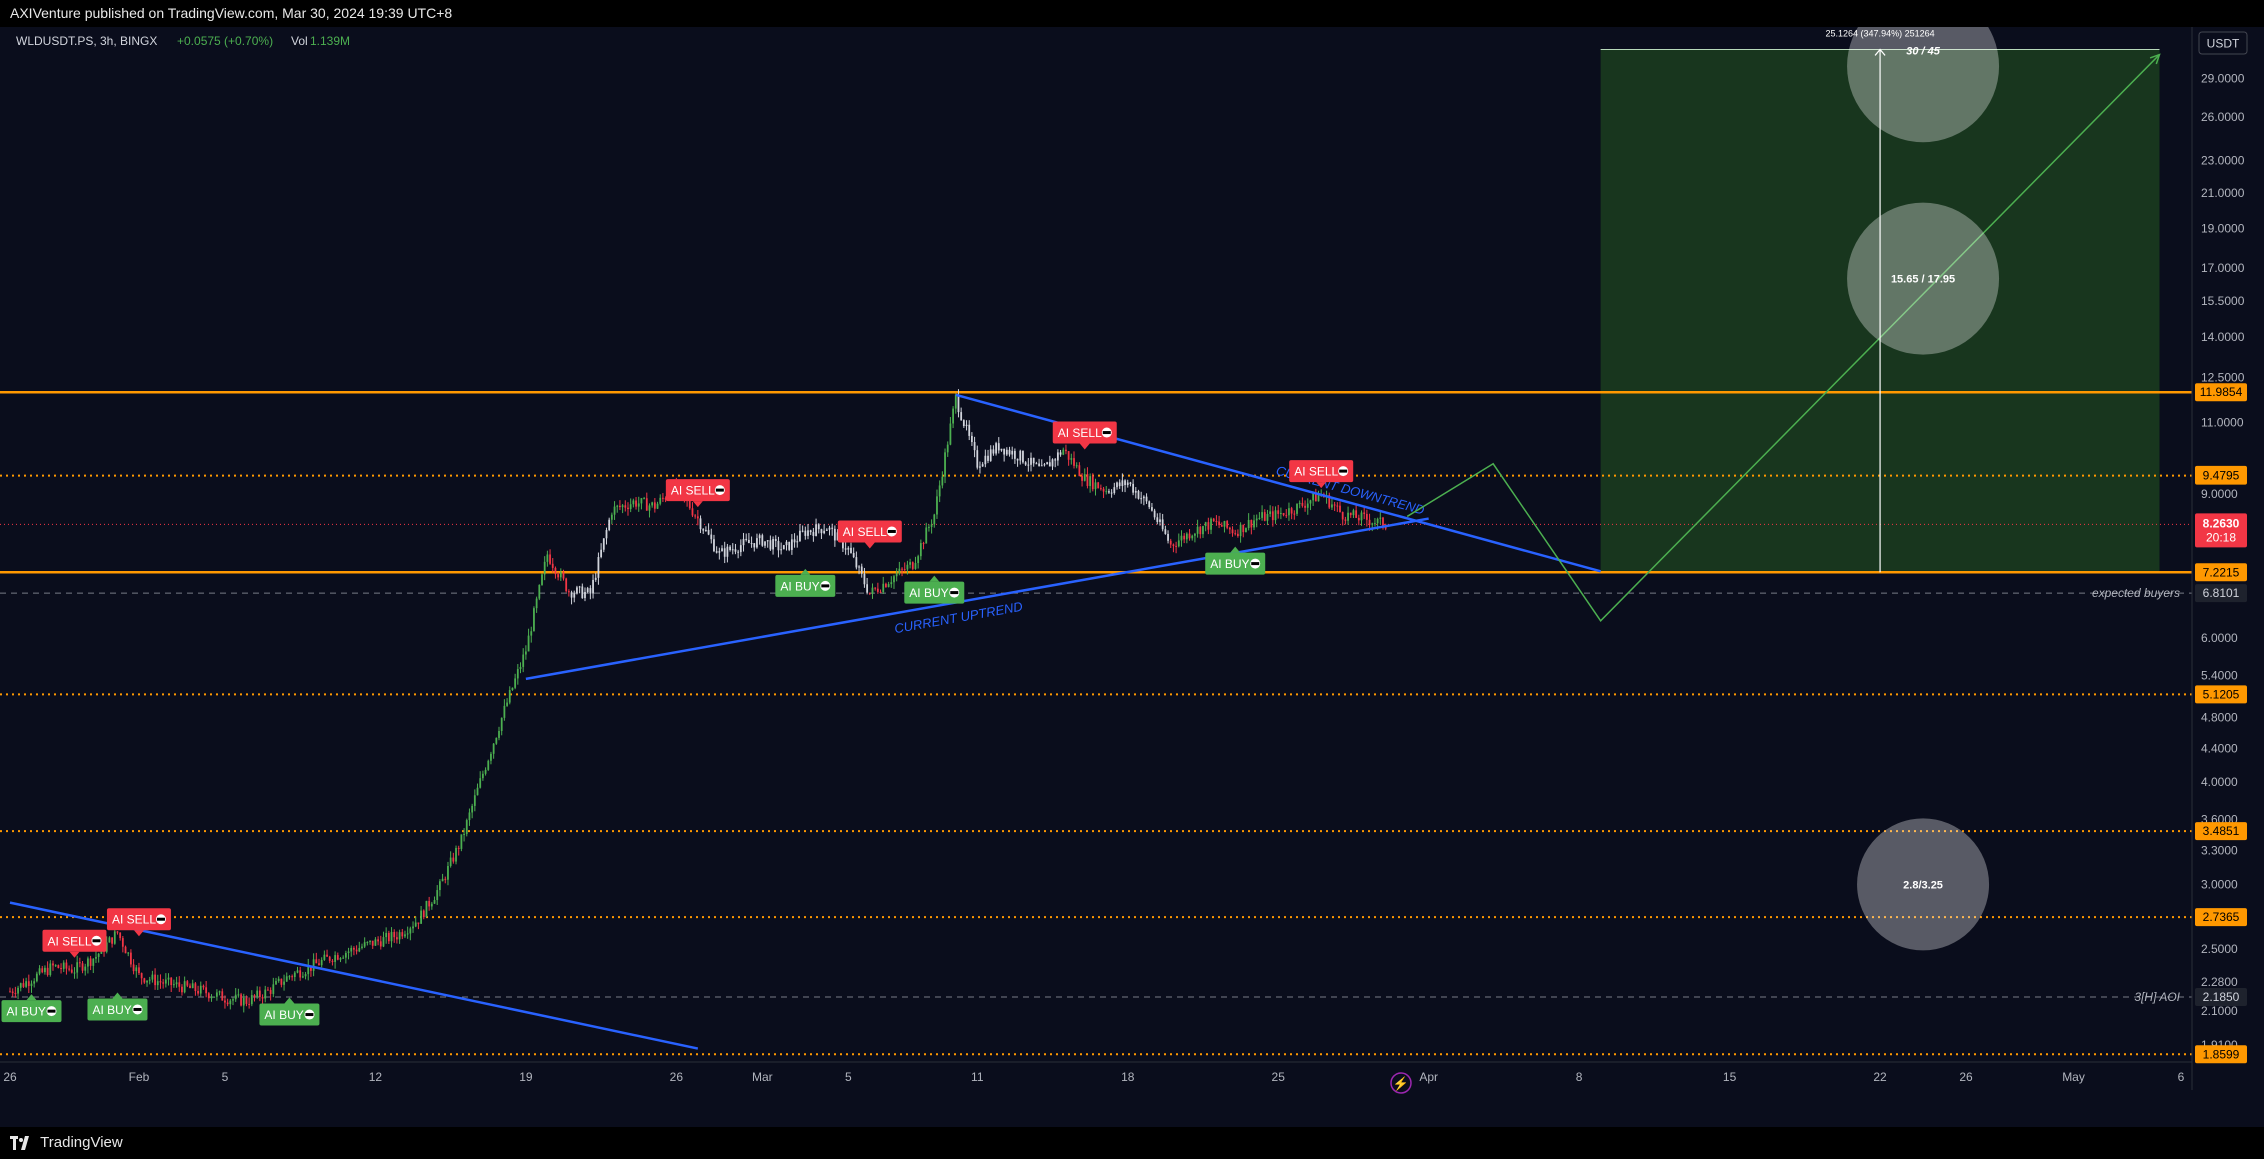 The height and width of the screenshot is (1159, 2264). I want to click on level-tag-text: 3.4851, so click(2221, 831).